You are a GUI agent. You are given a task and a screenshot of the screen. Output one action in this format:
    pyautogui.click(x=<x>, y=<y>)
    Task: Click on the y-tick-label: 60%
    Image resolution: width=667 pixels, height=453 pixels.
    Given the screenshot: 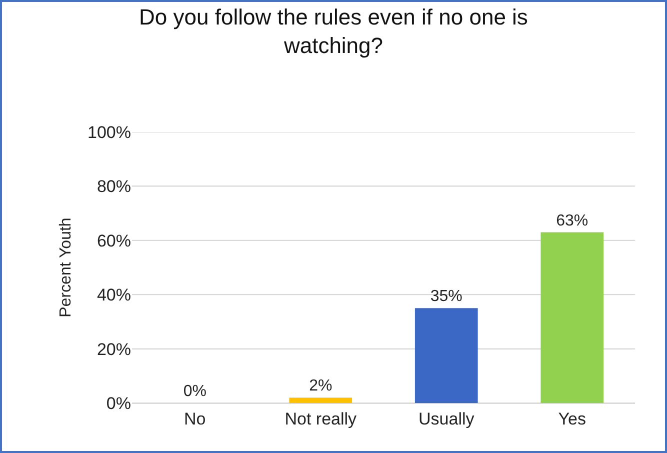 What is the action you would take?
    pyautogui.click(x=113, y=240)
    